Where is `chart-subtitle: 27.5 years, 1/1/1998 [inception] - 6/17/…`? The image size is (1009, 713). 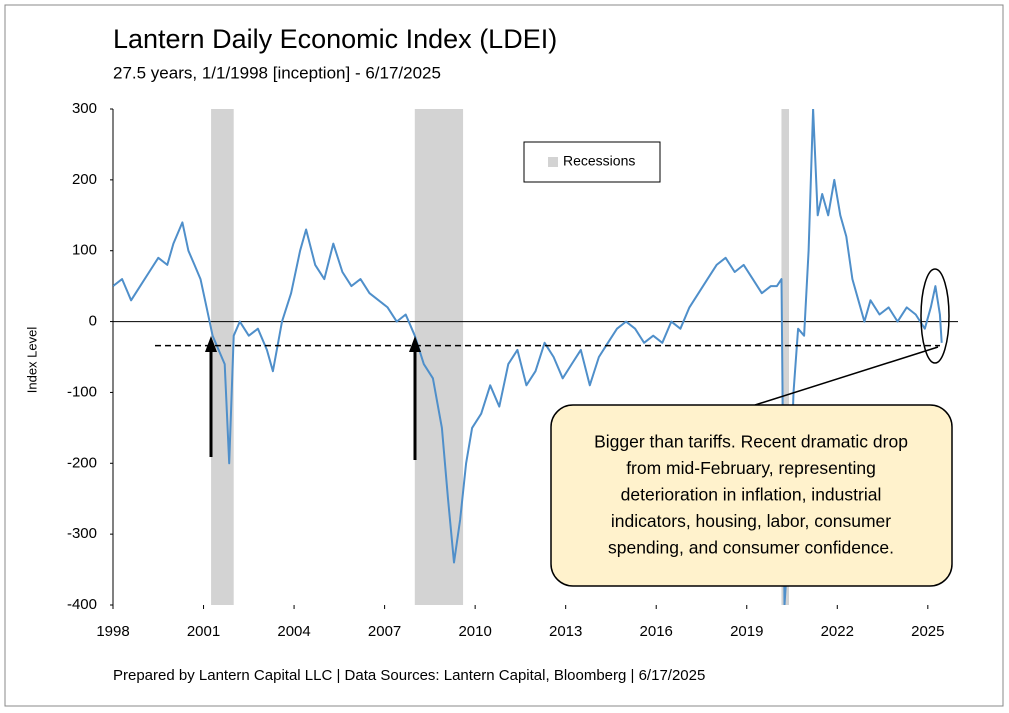 chart-subtitle: 27.5 years, 1/1/1998 [inception] - 6/17/… is located at coordinates (277, 72).